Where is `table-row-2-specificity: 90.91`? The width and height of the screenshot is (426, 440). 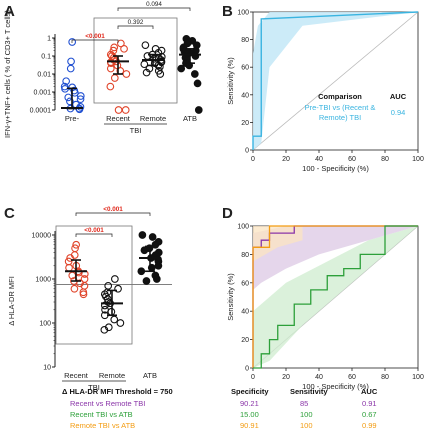
table-row-2-specificity: 90.91 is located at coordinates (249, 425).